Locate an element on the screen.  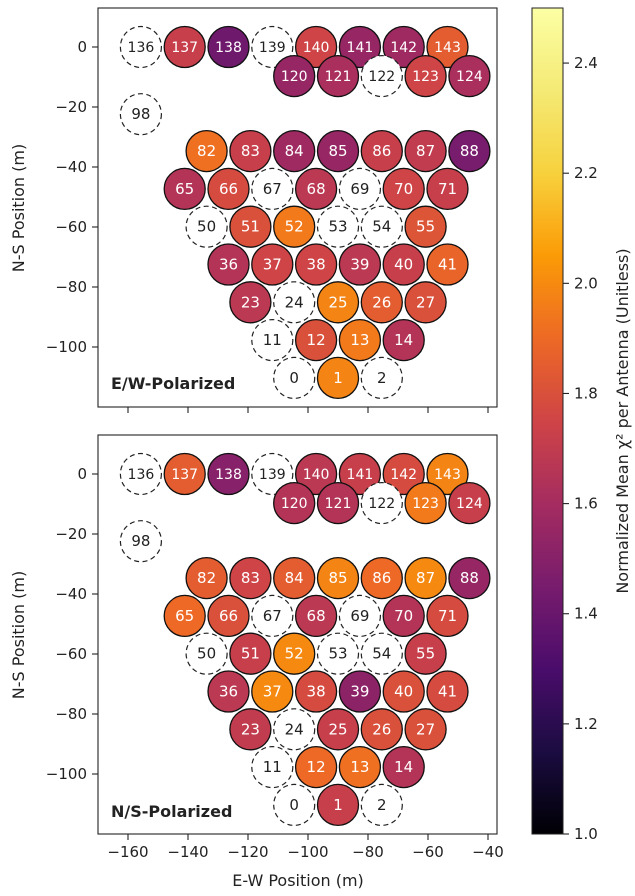
antenna-label: 51 is located at coordinates (250, 654).